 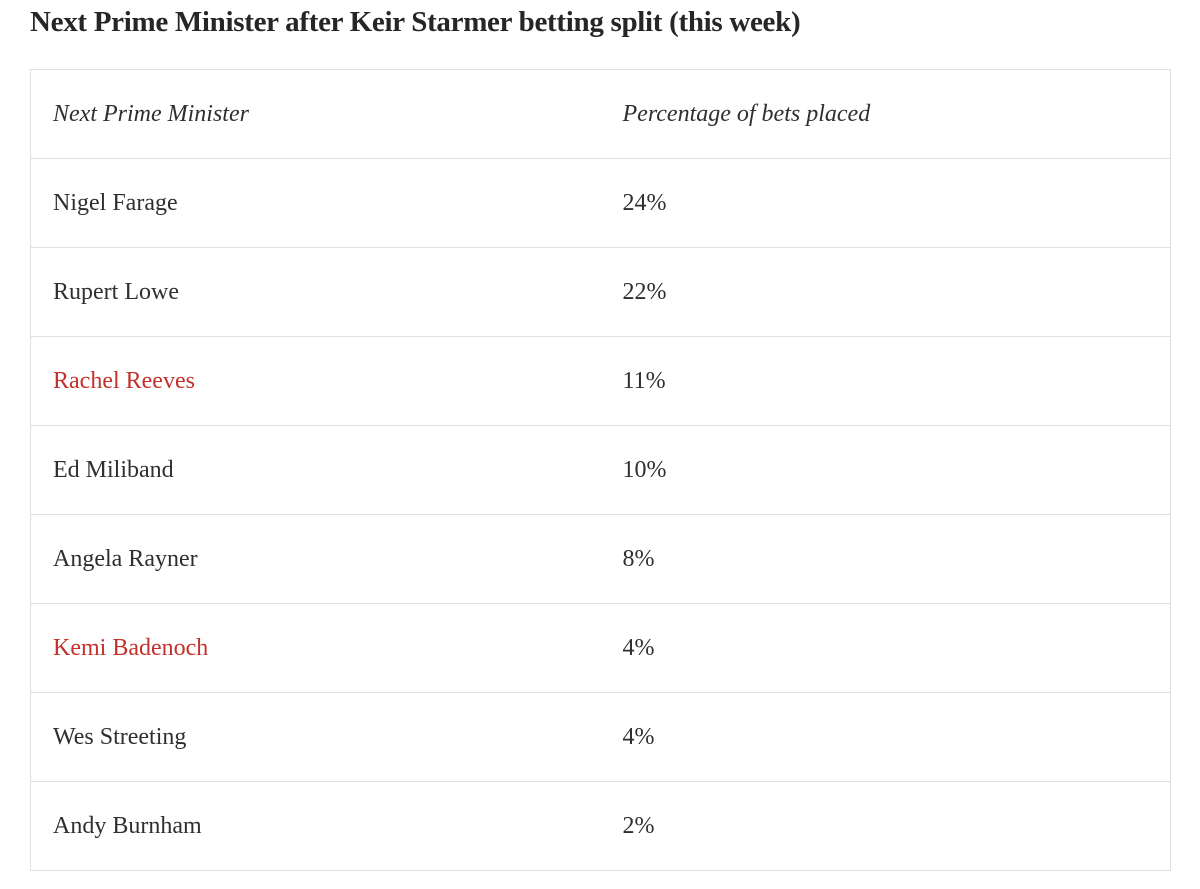 What do you see at coordinates (885, 470) in the screenshot?
I see `percentage-cell: 10%` at bounding box center [885, 470].